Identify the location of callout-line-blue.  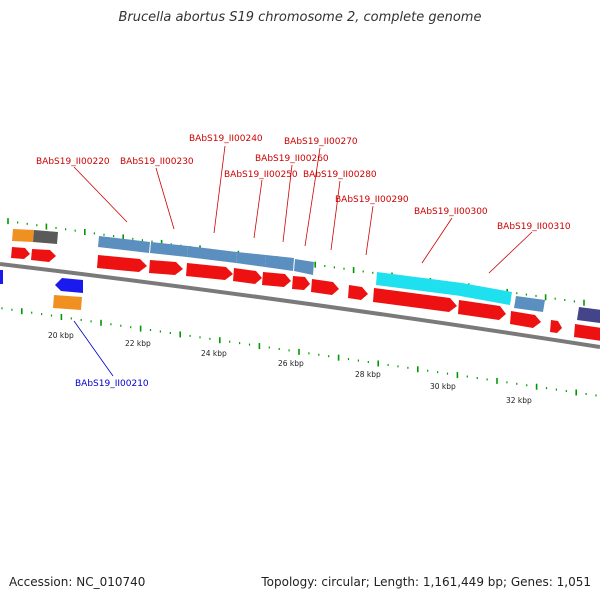
(93, 348).